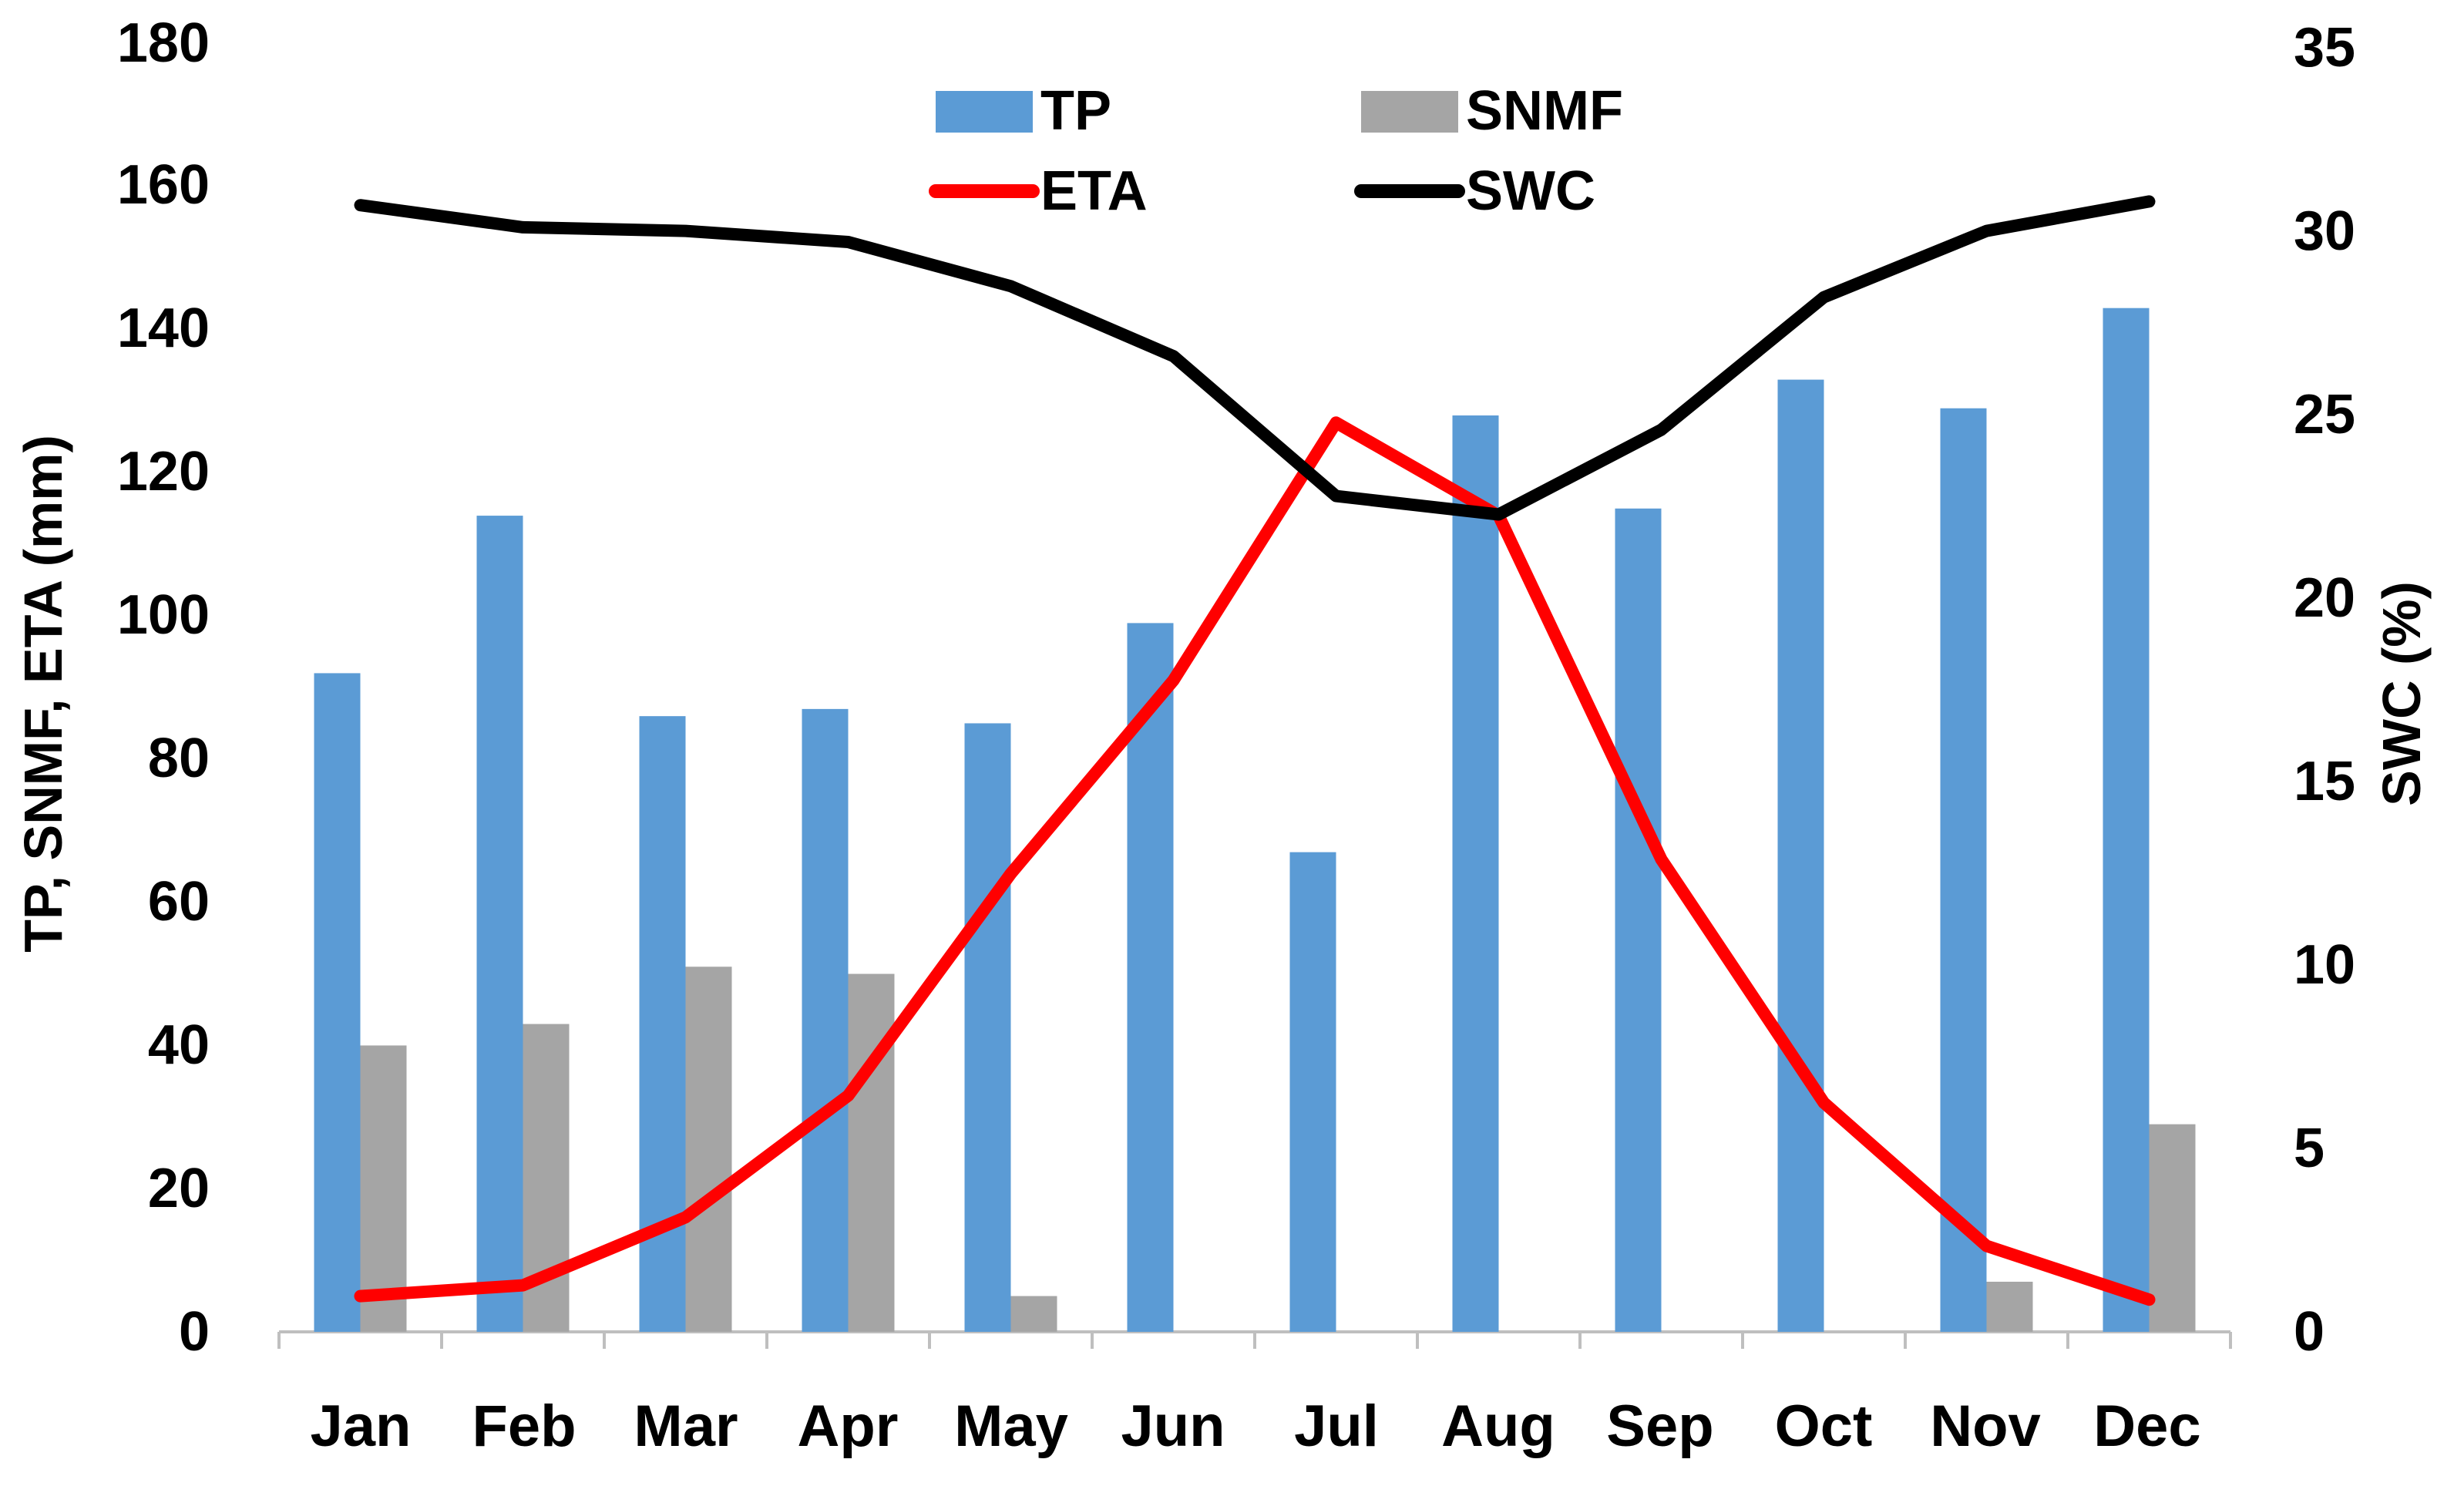  Describe the element at coordinates (2324, 782) in the screenshot. I see `y-right-tick-label: 15` at that location.